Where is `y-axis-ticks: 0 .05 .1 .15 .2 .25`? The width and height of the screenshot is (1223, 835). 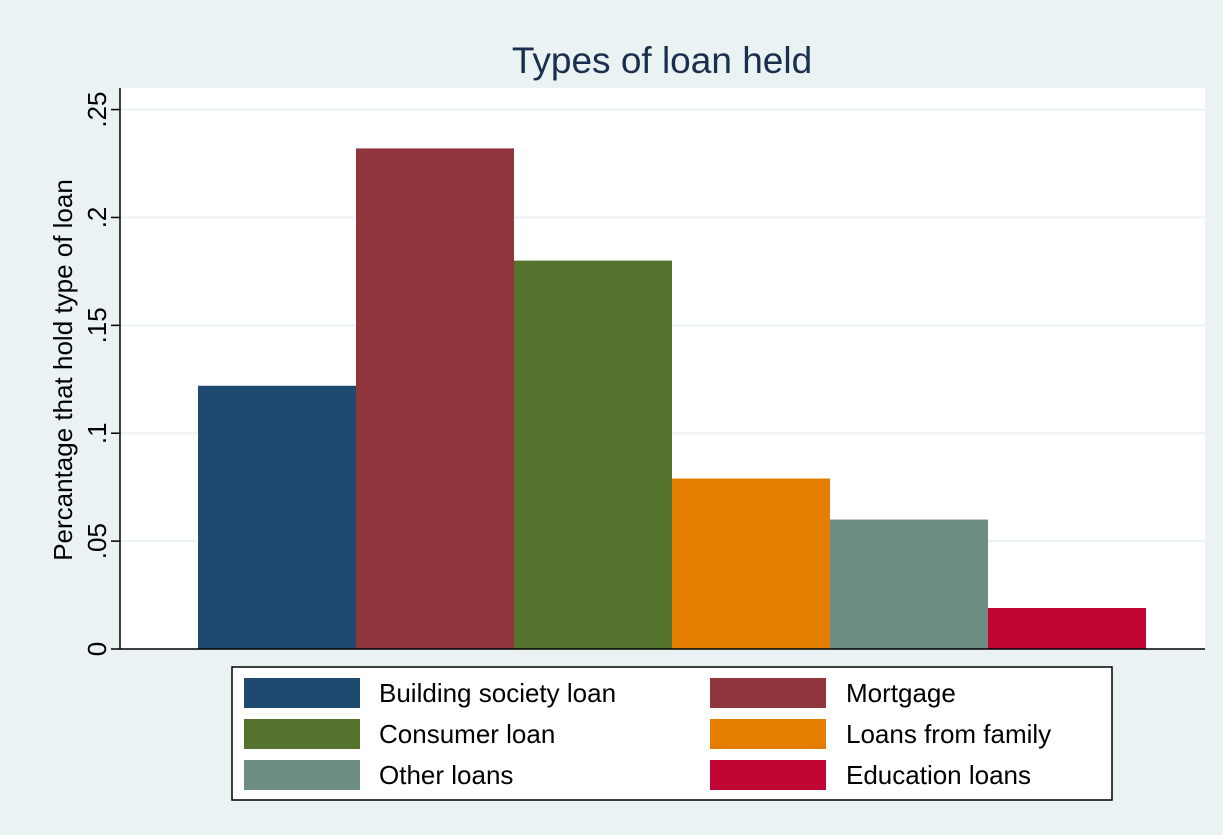 y-axis-ticks: 0 .05 .1 .15 .2 .25 is located at coordinates (101, 373).